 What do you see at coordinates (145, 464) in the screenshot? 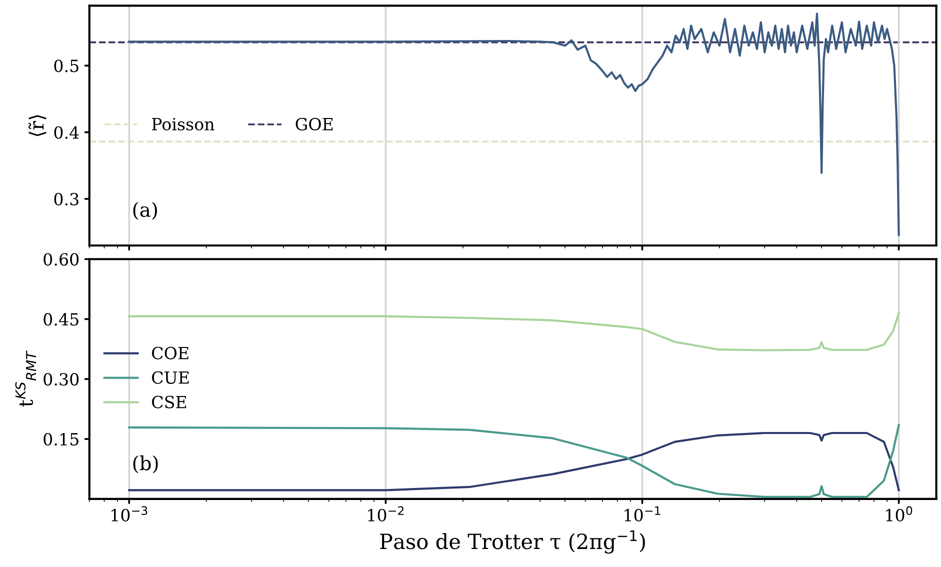
I see `annotation: (b)` at bounding box center [145, 464].